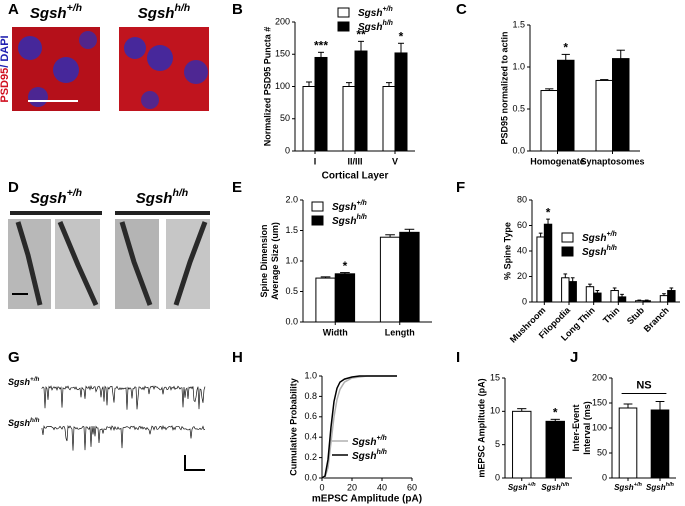 The image size is (685, 506). Describe the element at coordinates (275, 261) in the screenshot. I see `y-axis-label: Average Size (um)` at that location.